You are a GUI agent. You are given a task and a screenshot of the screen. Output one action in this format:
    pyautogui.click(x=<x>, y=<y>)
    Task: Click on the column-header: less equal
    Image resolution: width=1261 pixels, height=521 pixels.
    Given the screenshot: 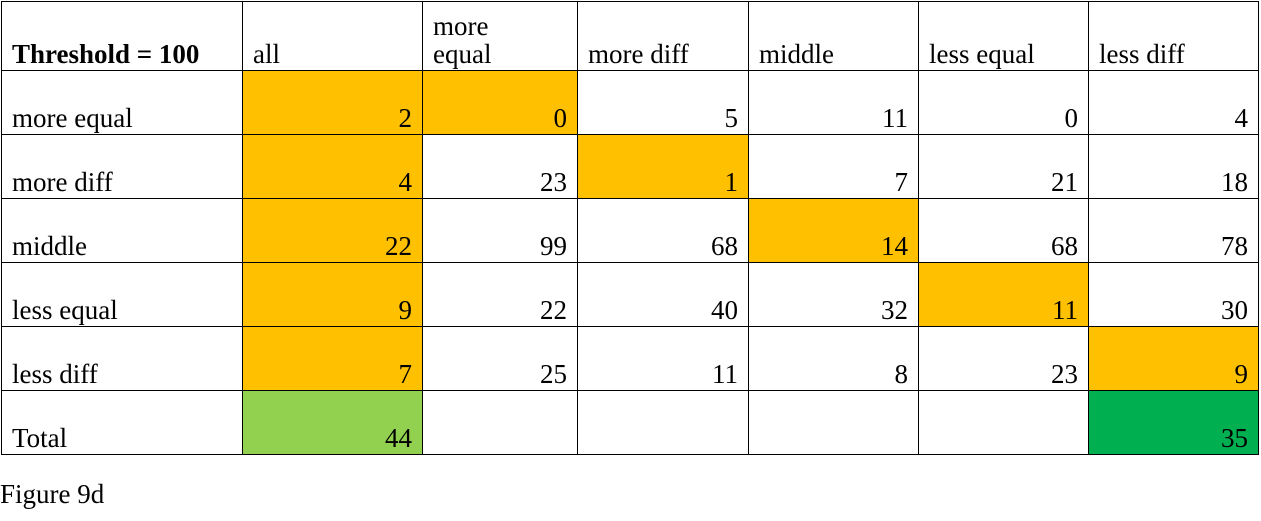 What is the action you would take?
    pyautogui.click(x=1003, y=36)
    